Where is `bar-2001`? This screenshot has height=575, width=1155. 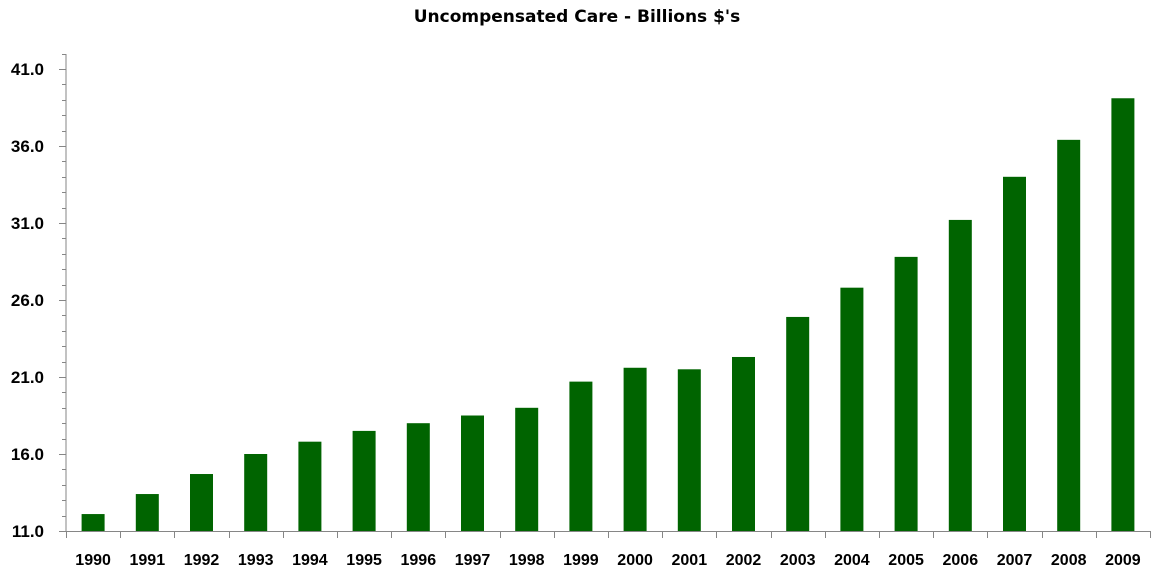 bar-2001 is located at coordinates (689, 450).